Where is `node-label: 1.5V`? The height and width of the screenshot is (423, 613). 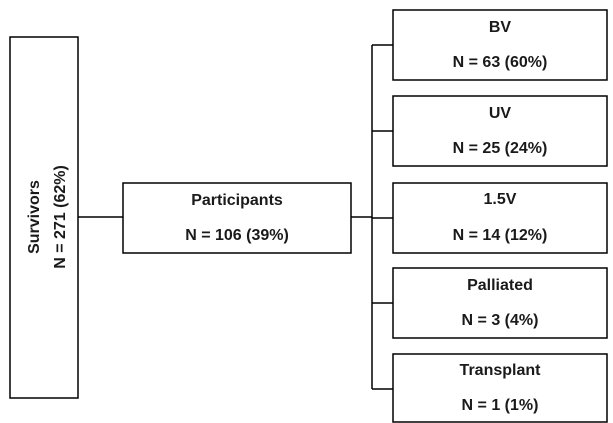 node-label: 1.5V is located at coordinates (500, 199).